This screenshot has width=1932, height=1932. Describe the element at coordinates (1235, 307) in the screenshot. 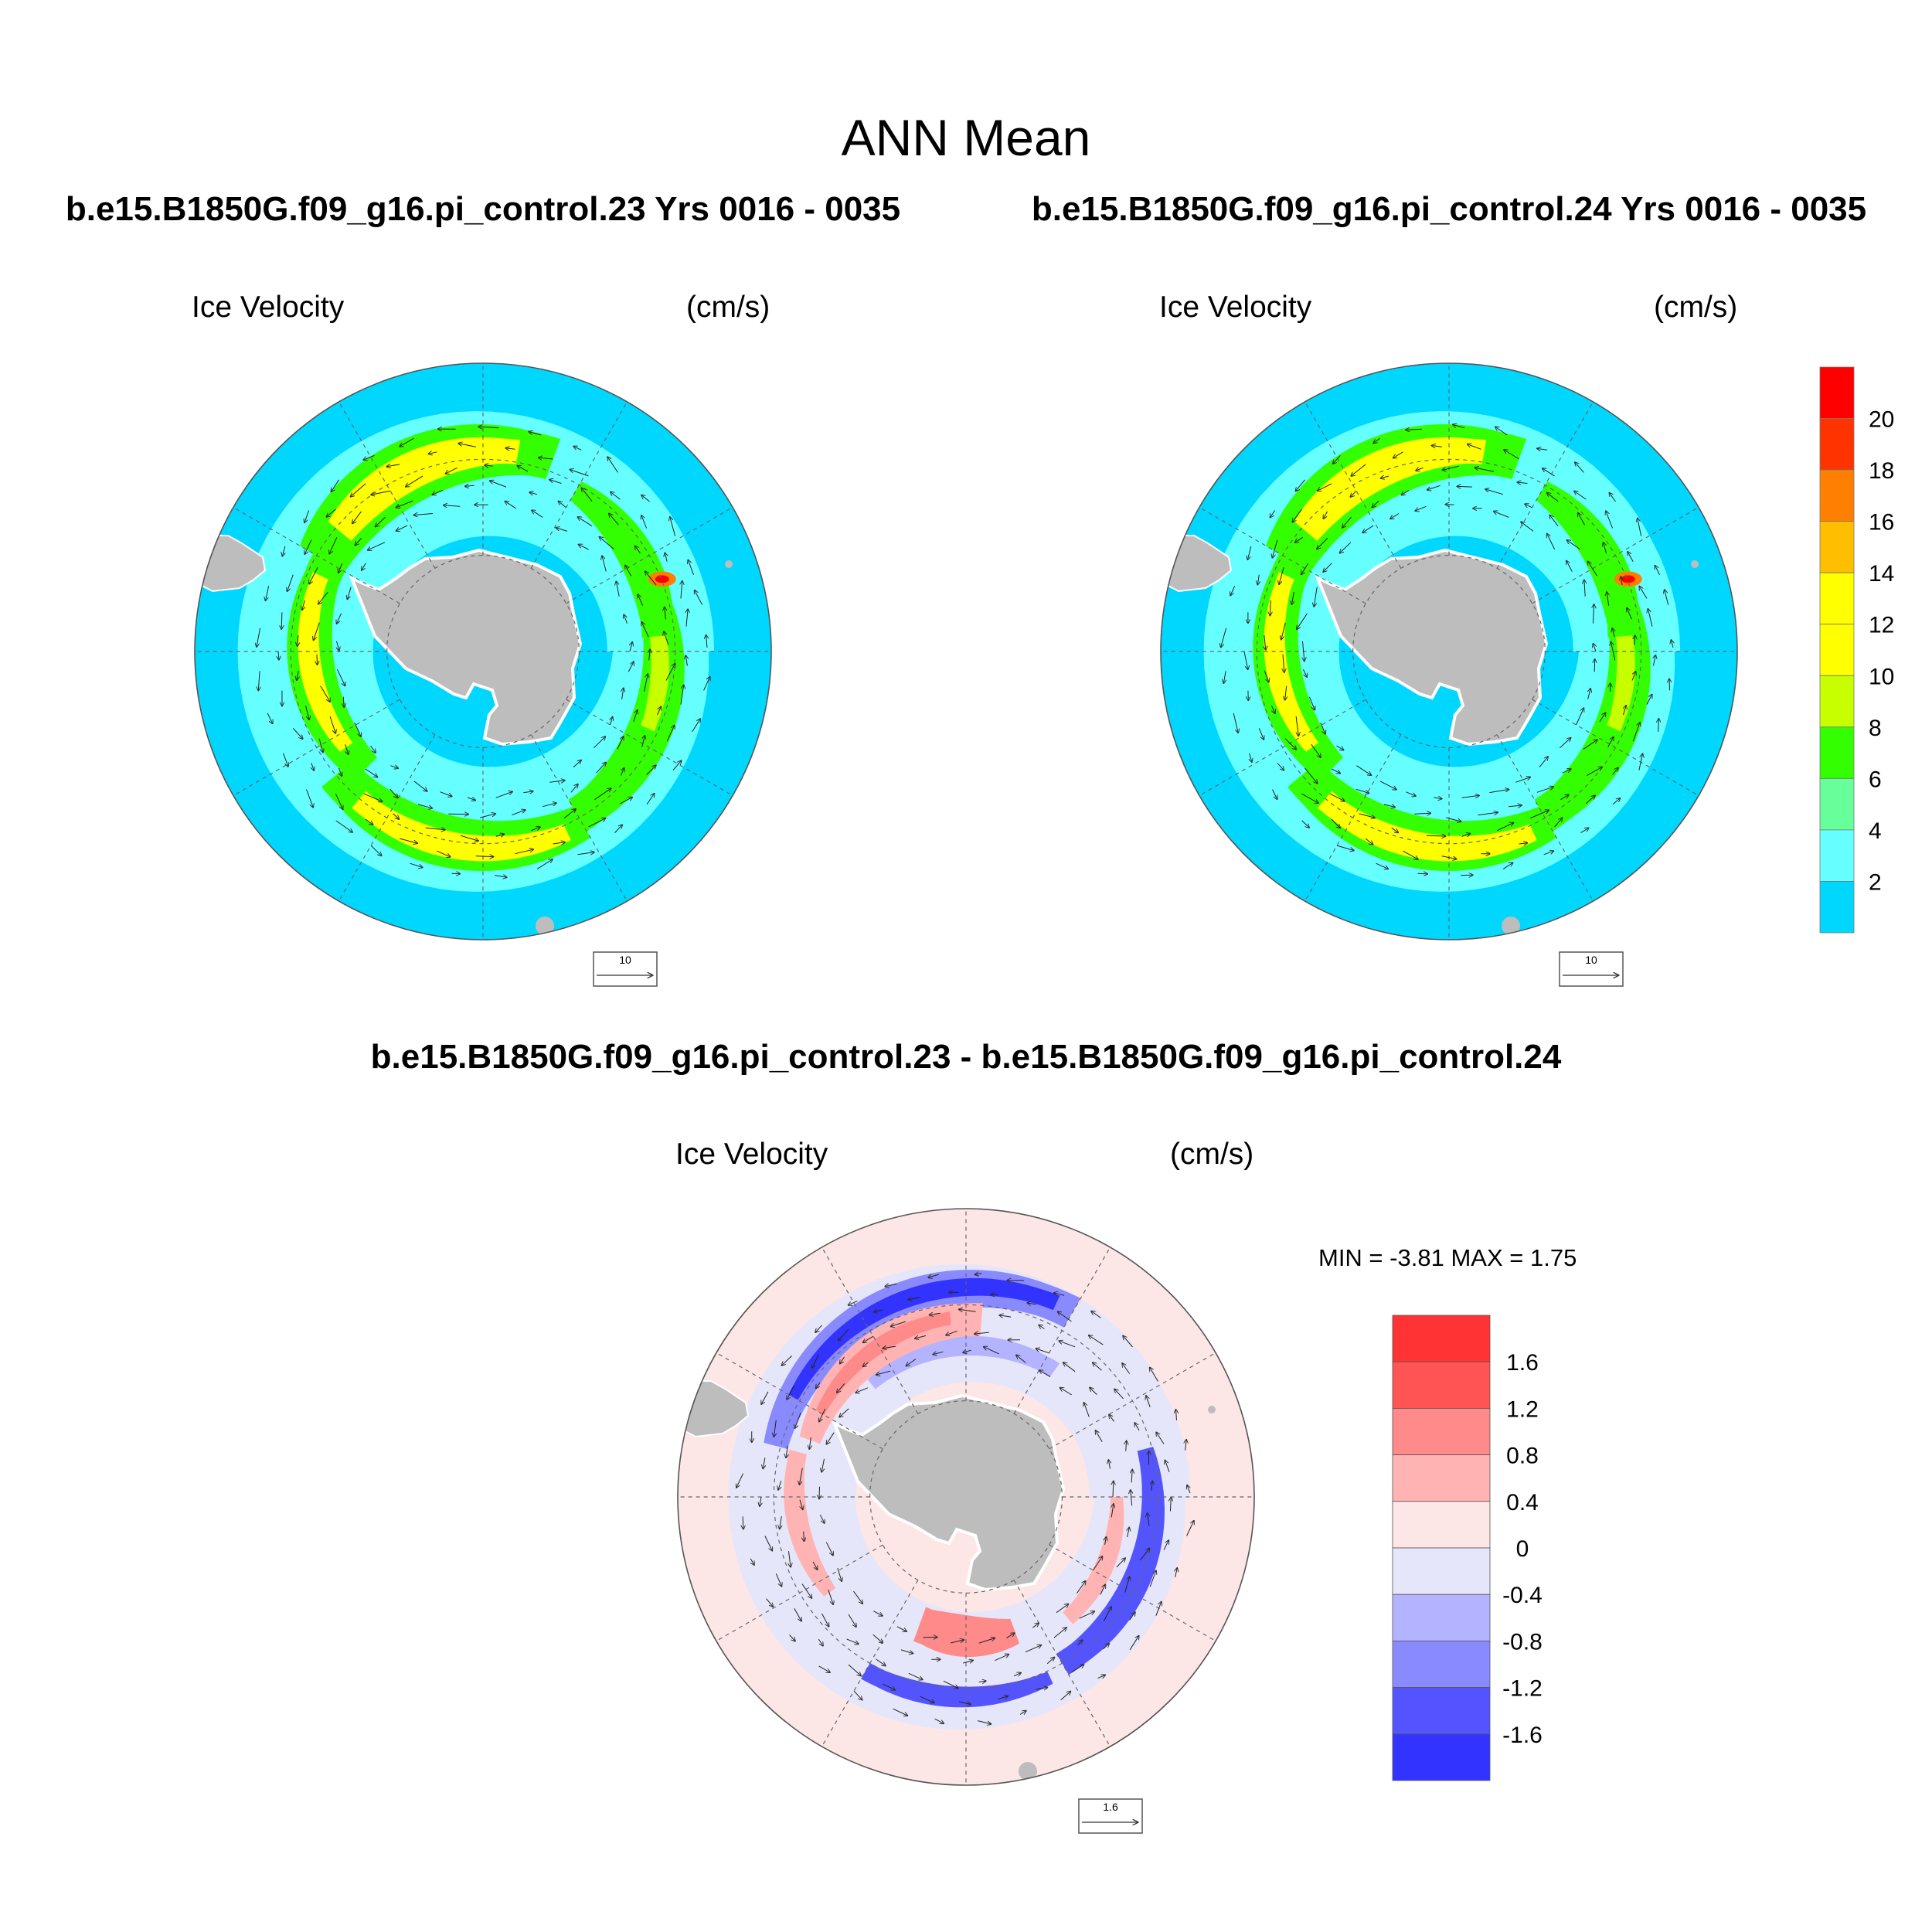

I see `panel-b-variable-label: Ice Velocity` at that location.